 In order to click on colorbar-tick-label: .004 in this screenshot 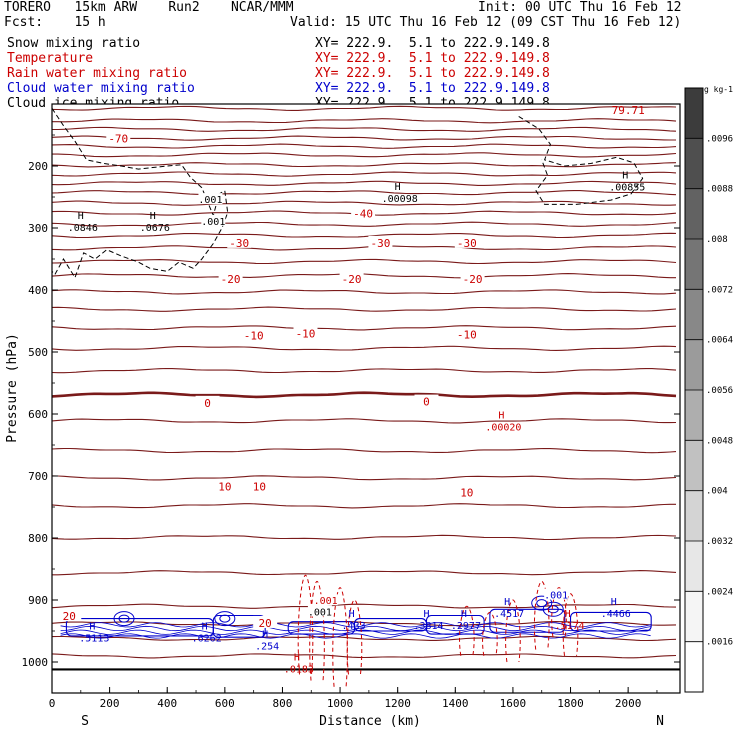, I will do `click(717, 492)`.